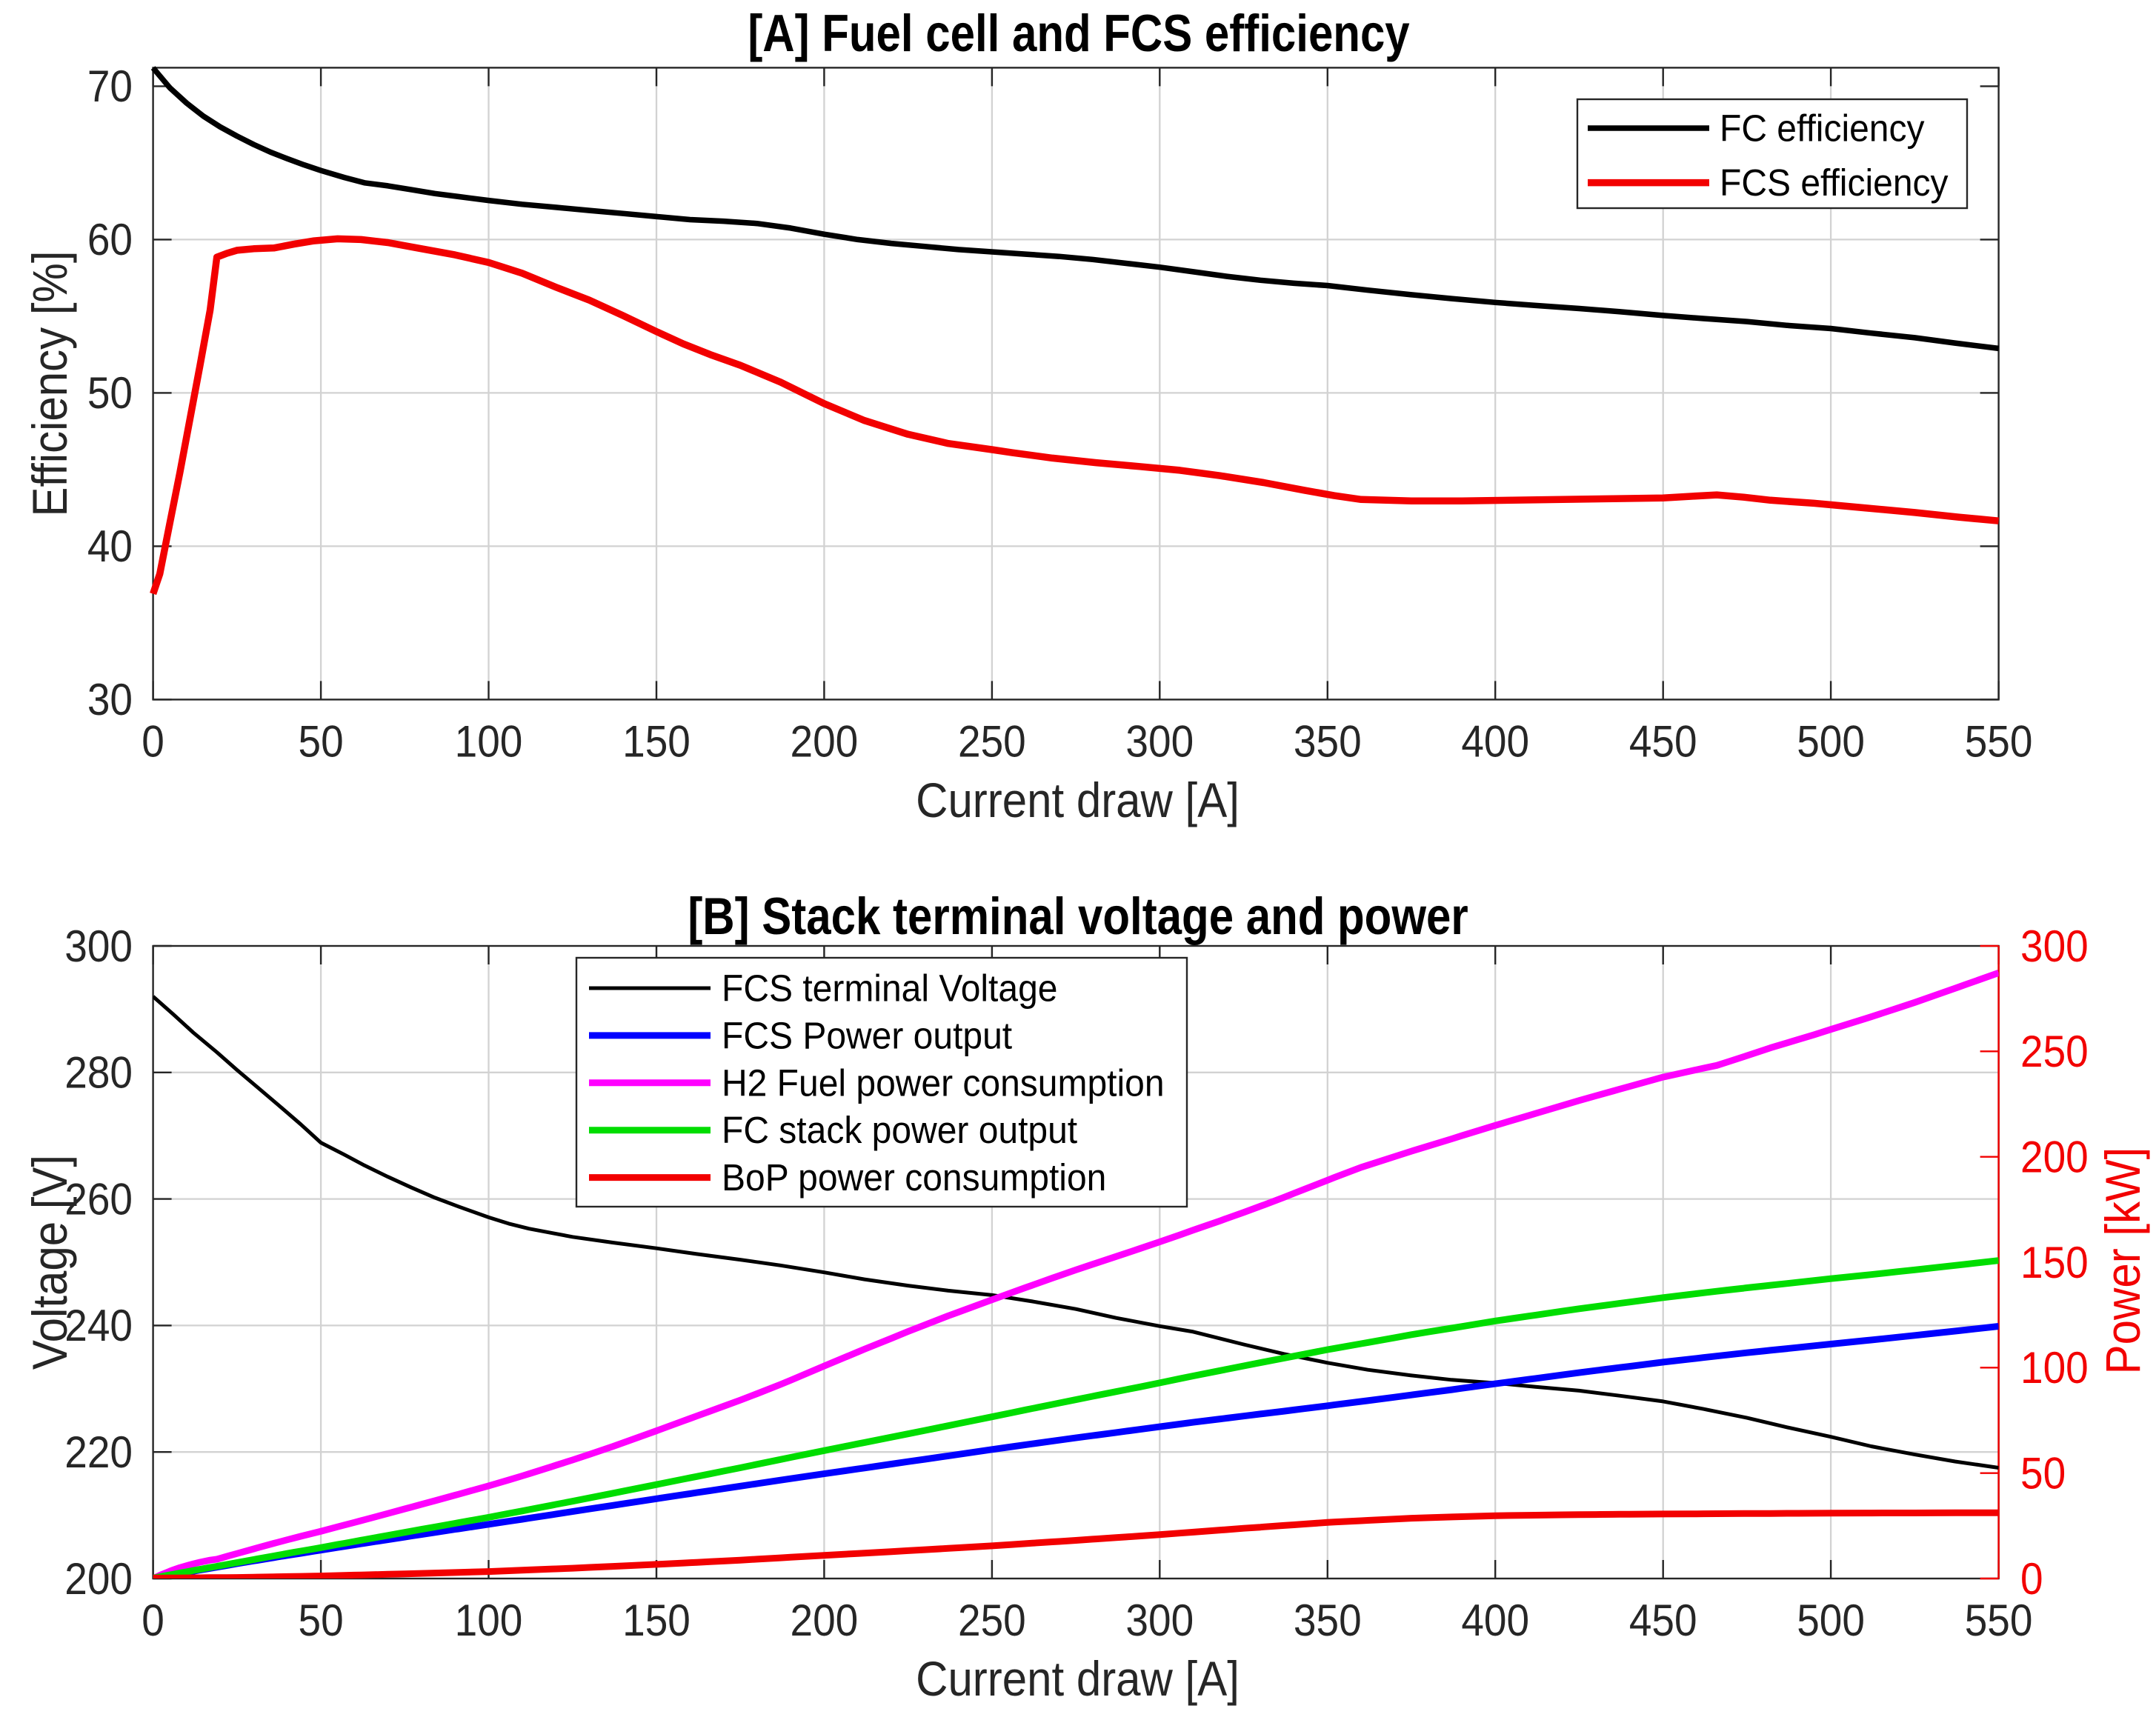 The image size is (2156, 1720). What do you see at coordinates (110, 700) in the screenshot?
I see `svg-text: 30` at bounding box center [110, 700].